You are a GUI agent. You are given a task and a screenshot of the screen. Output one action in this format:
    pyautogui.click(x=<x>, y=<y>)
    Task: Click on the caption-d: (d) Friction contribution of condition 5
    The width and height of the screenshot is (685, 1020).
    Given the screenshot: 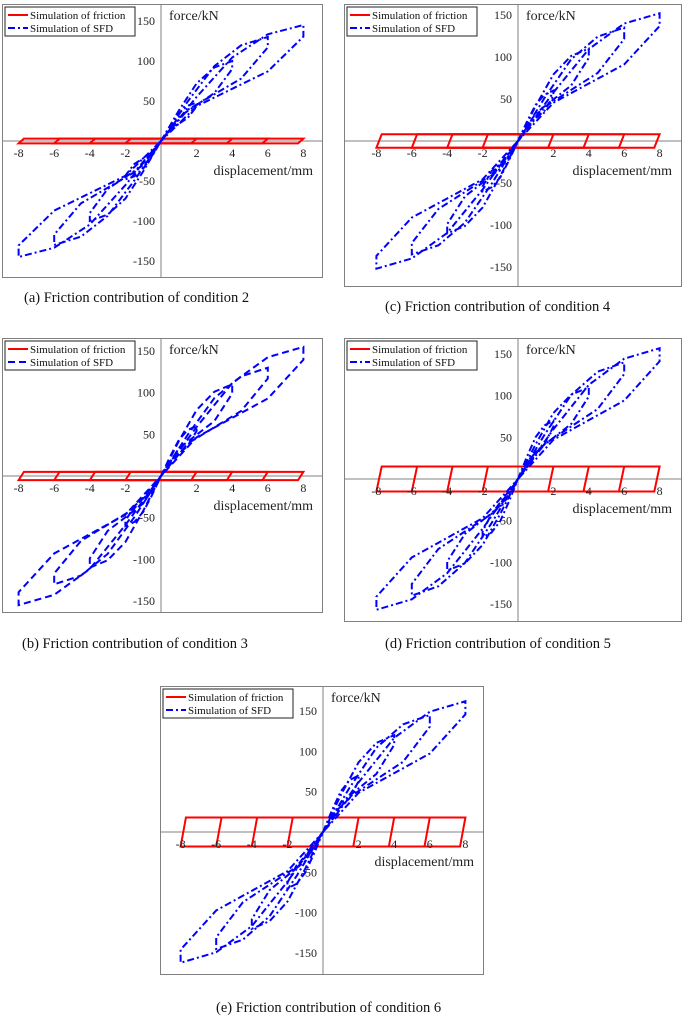 What is the action you would take?
    pyautogui.click(x=498, y=644)
    